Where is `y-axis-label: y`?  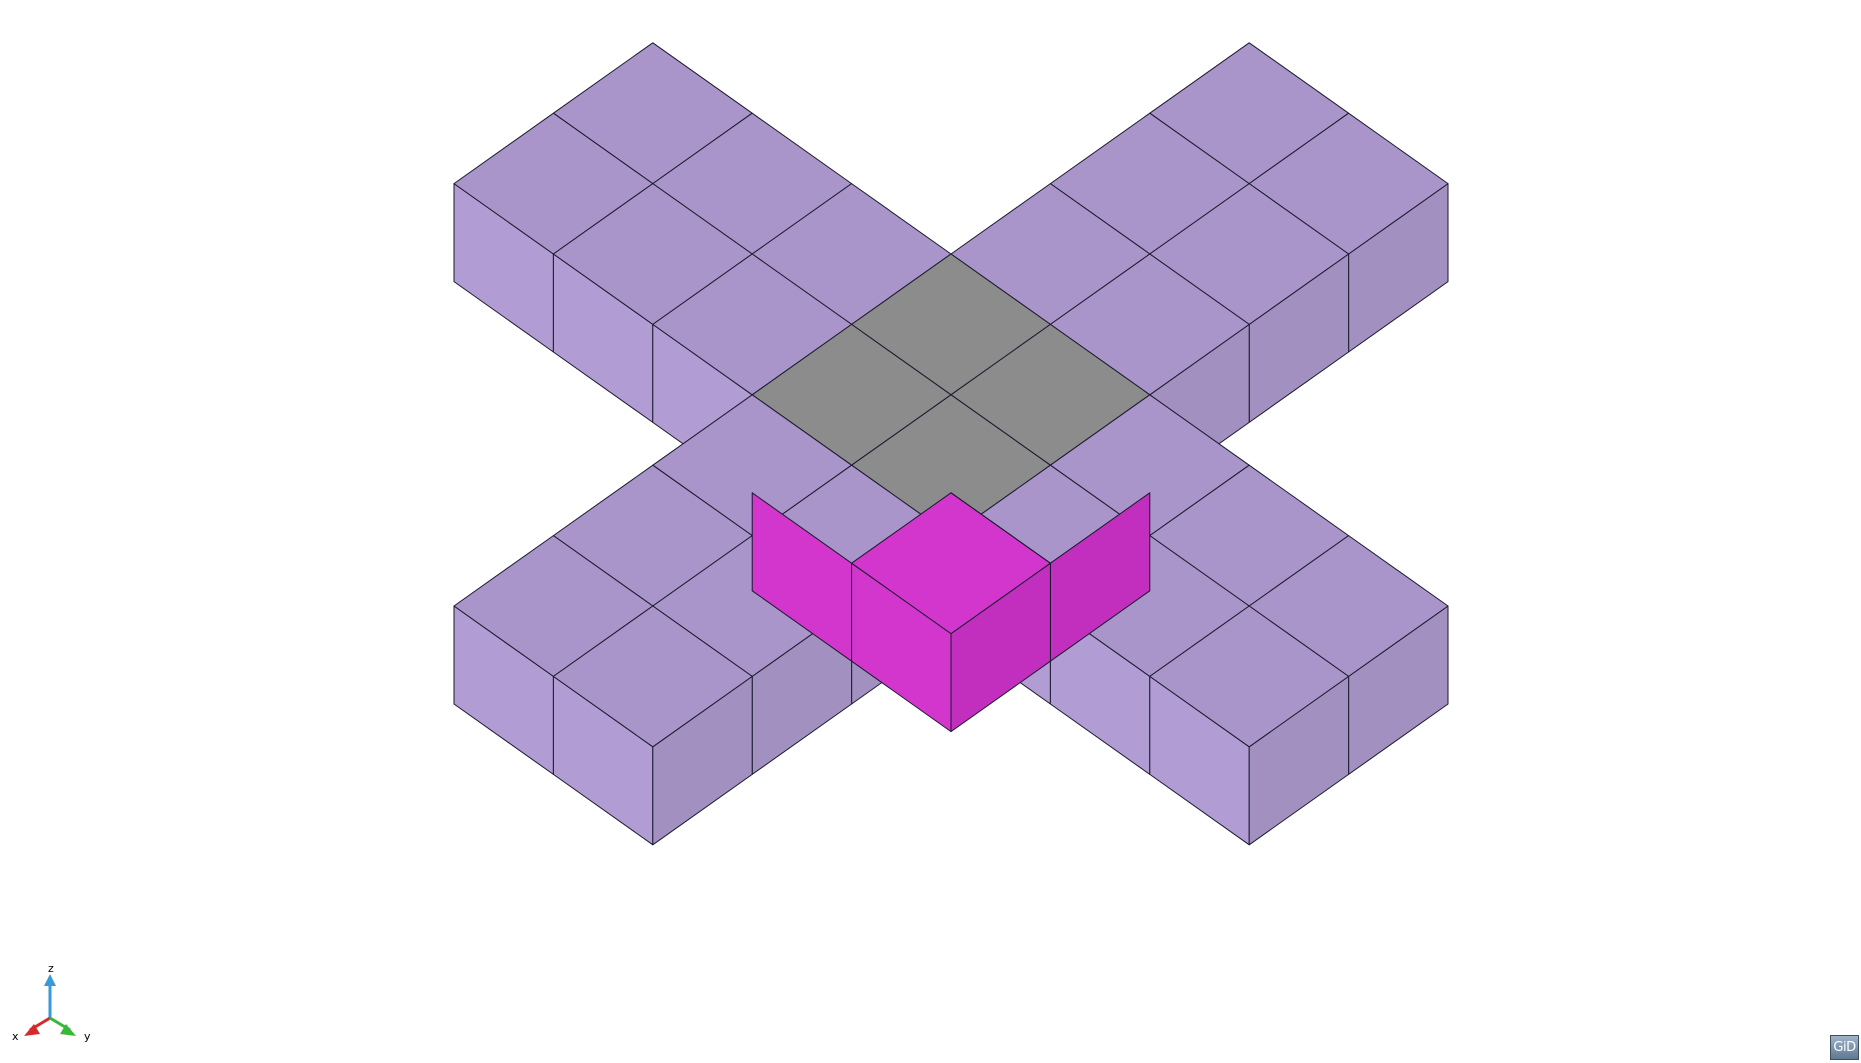
y-axis-label: y is located at coordinates (87, 1036).